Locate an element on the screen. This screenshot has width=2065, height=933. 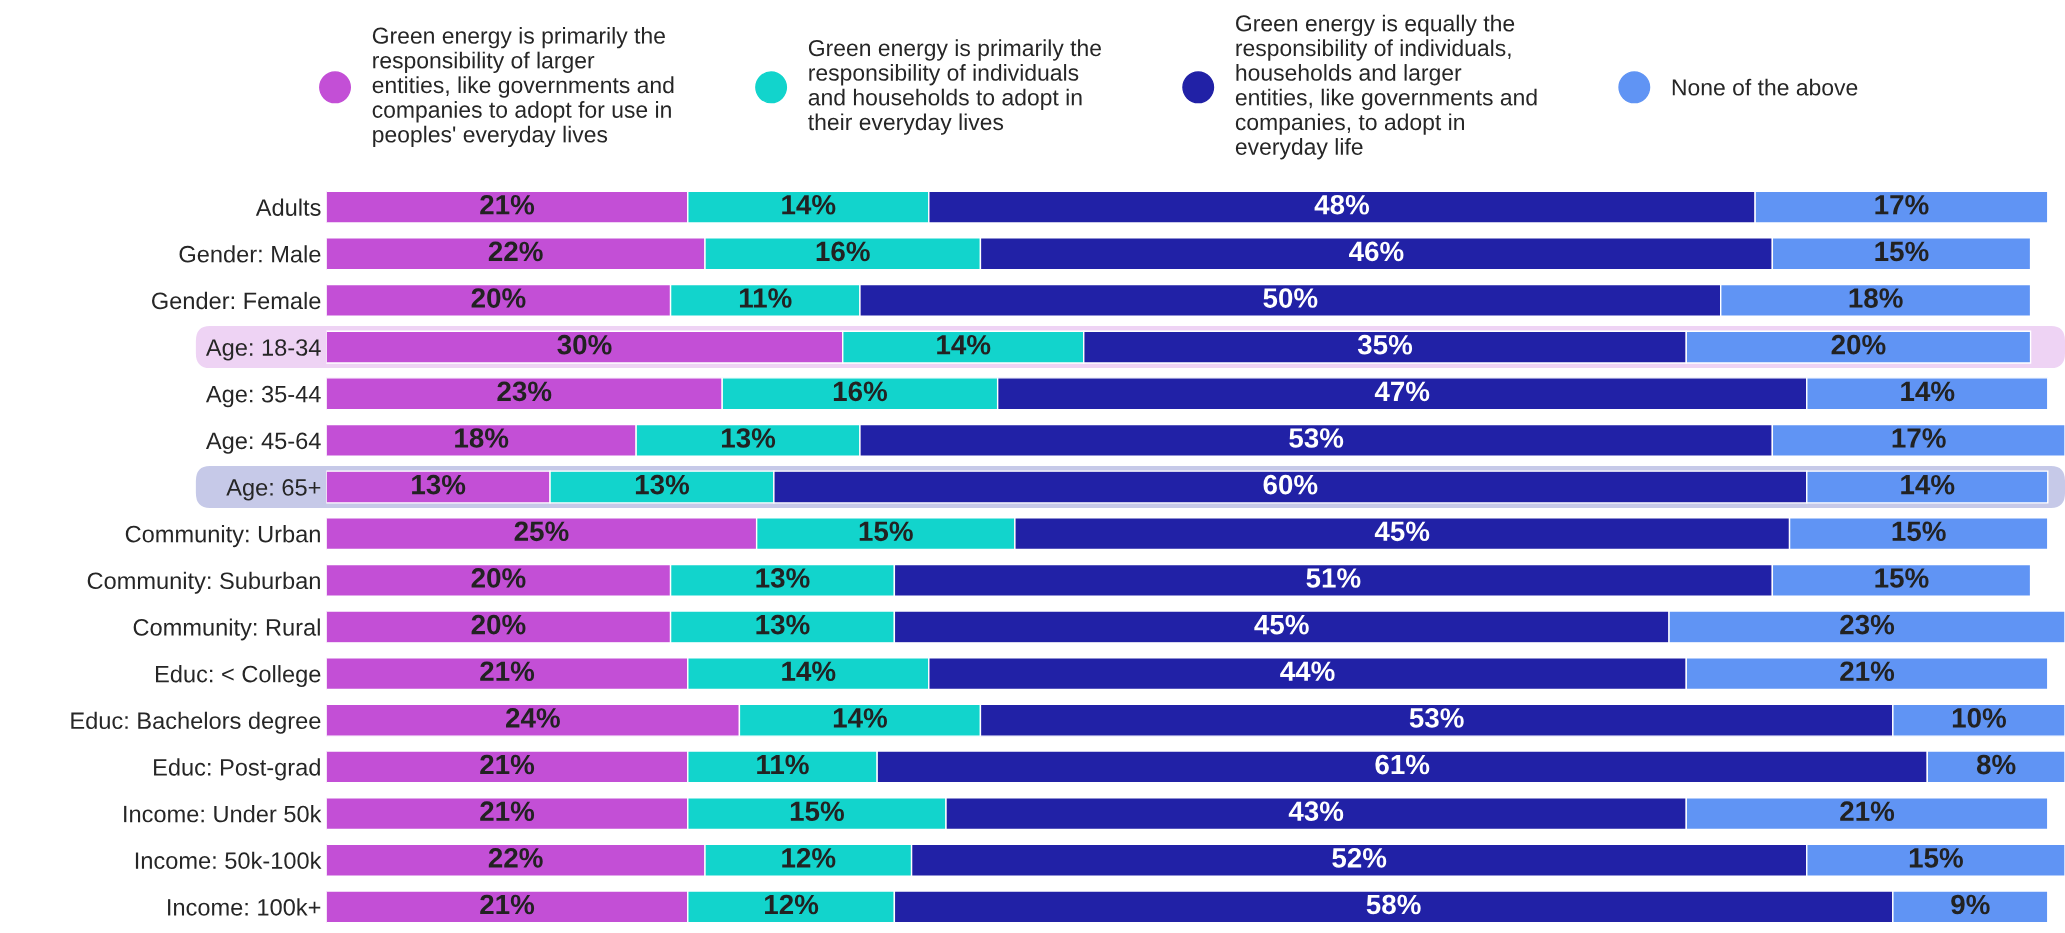
y-tick-label: Adults is located at coordinates (288, 207).